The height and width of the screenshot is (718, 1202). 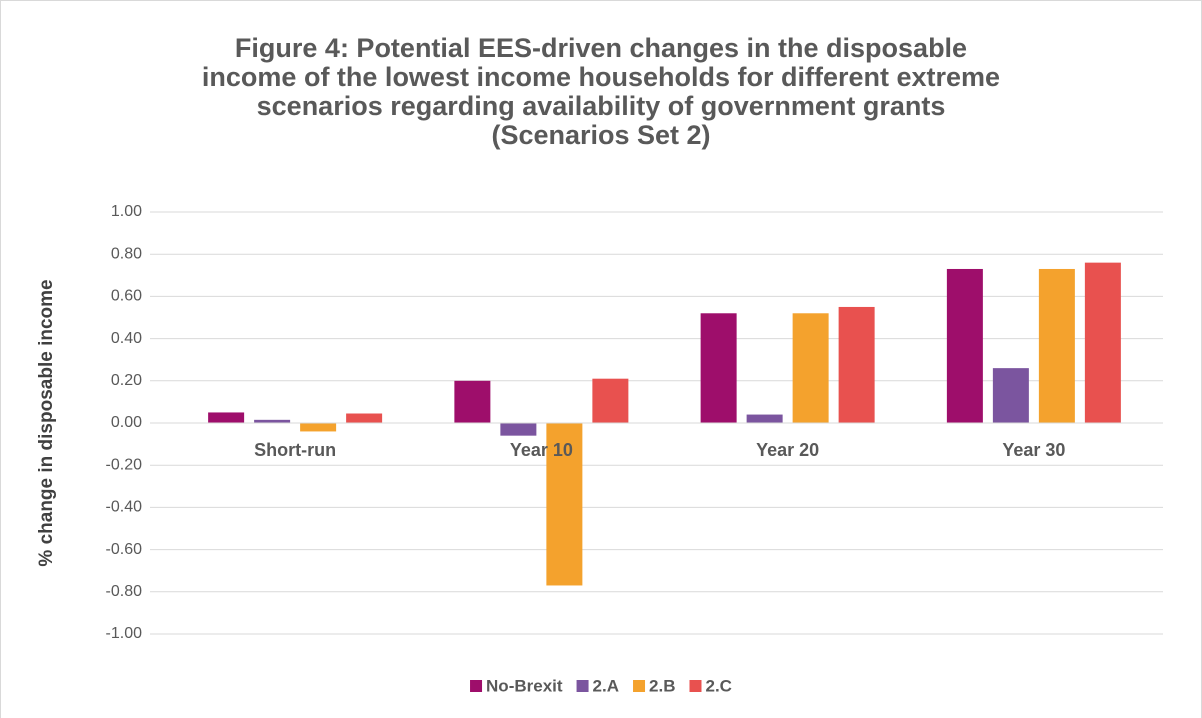 What do you see at coordinates (126, 422) in the screenshot?
I see `y-tick-label: 0.00` at bounding box center [126, 422].